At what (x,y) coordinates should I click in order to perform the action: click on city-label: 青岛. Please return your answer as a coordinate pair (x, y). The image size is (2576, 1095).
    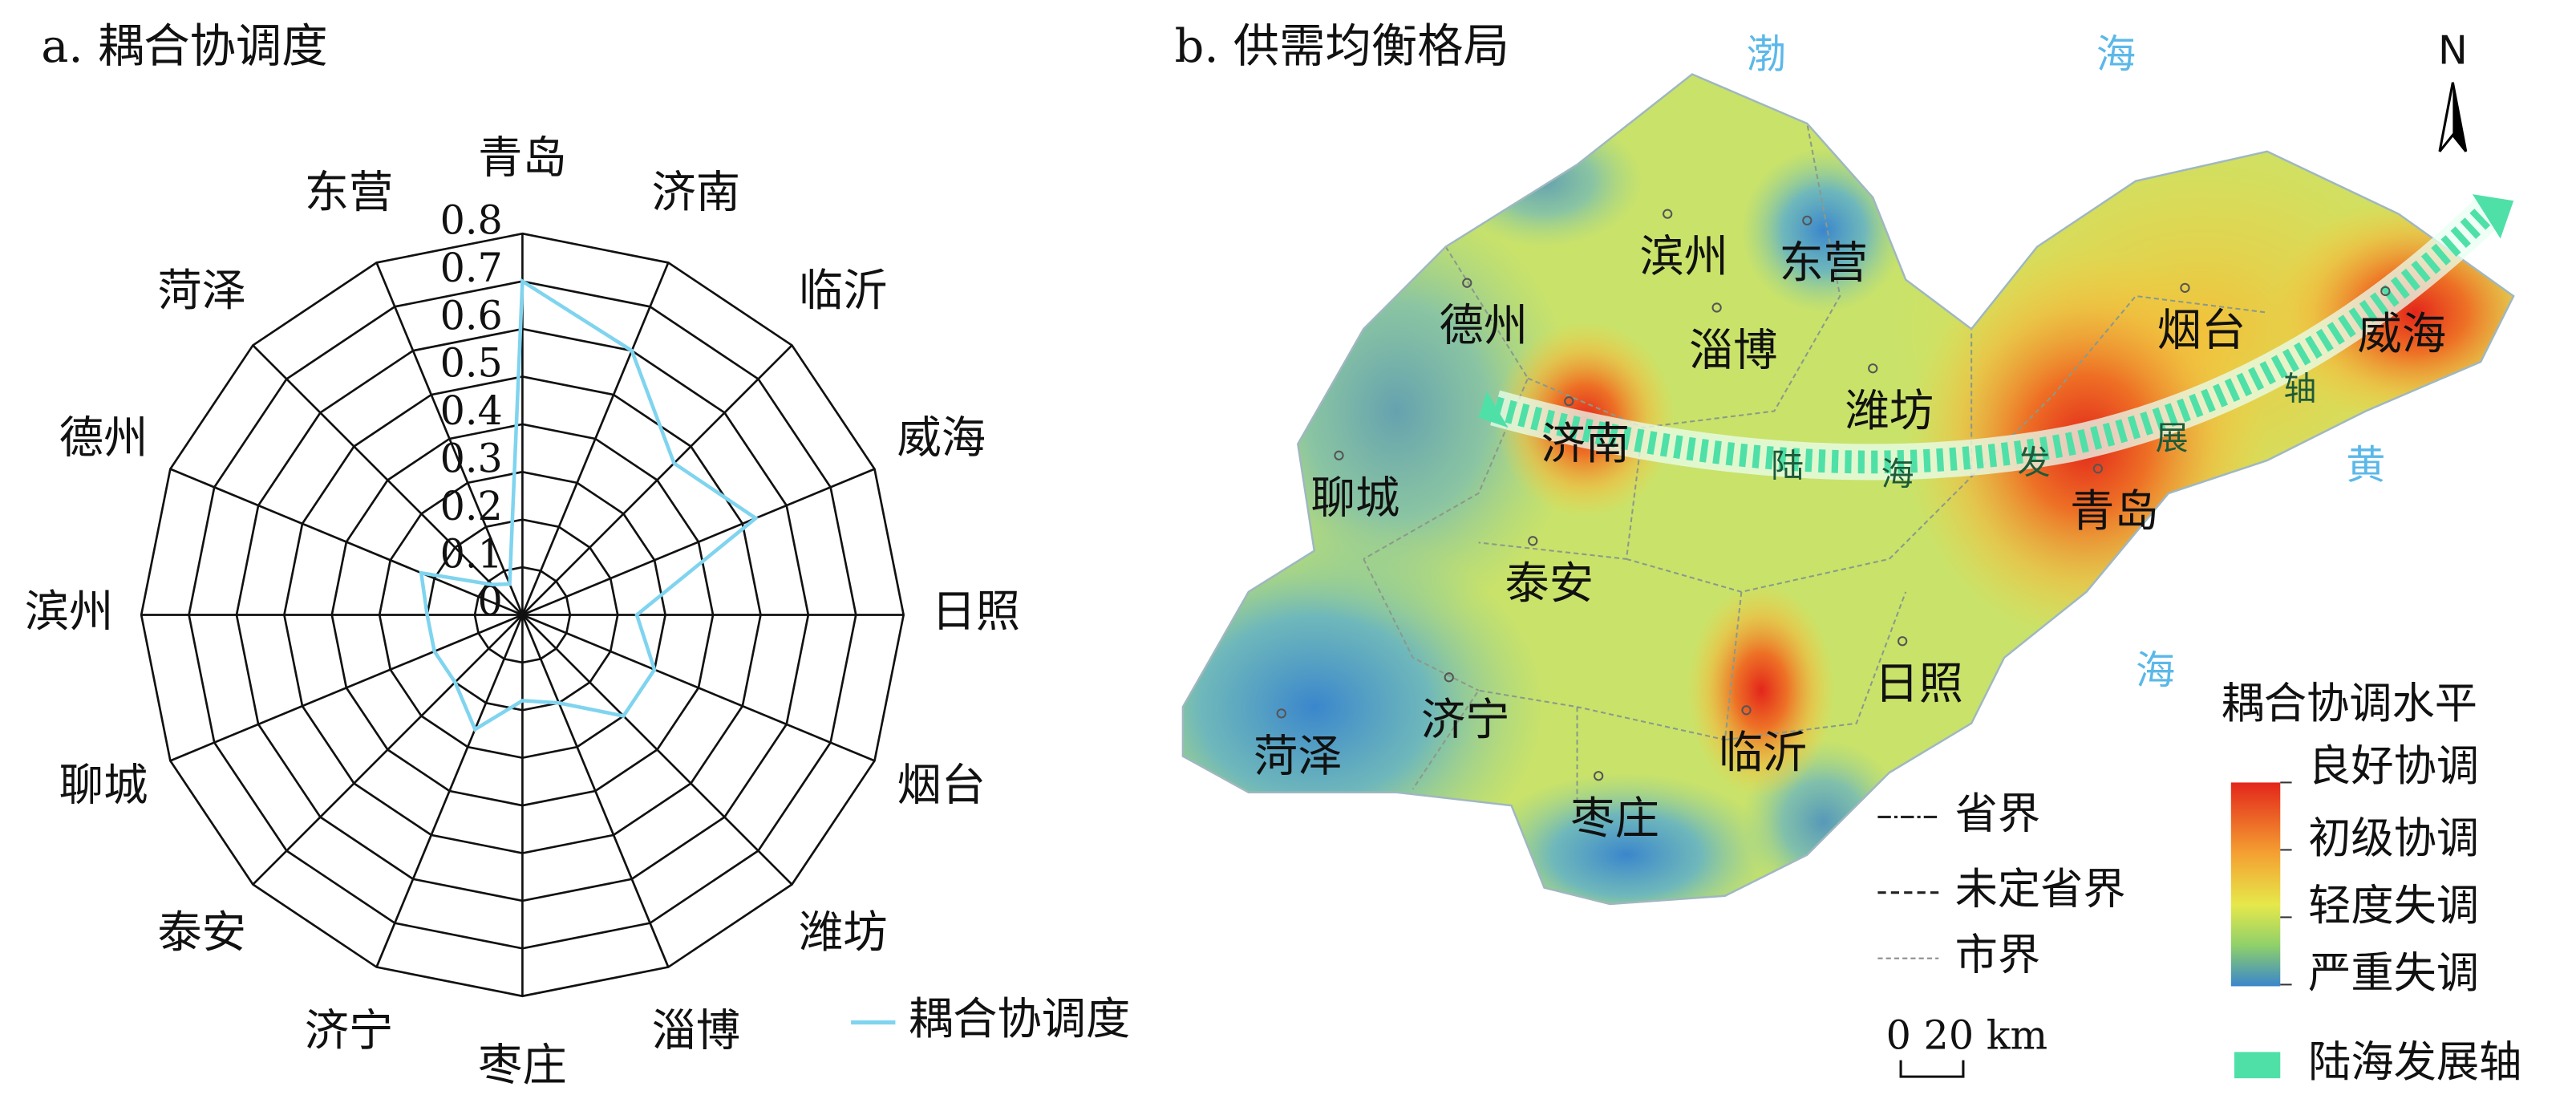
    Looking at the image, I should click on (2114, 512).